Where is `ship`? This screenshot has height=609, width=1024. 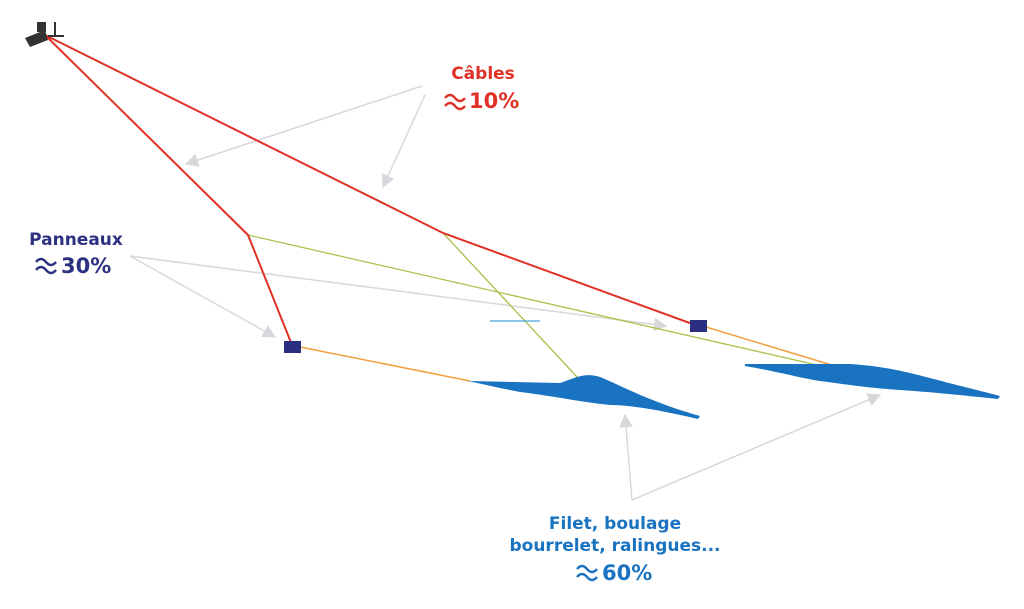
ship is located at coordinates (44, 34).